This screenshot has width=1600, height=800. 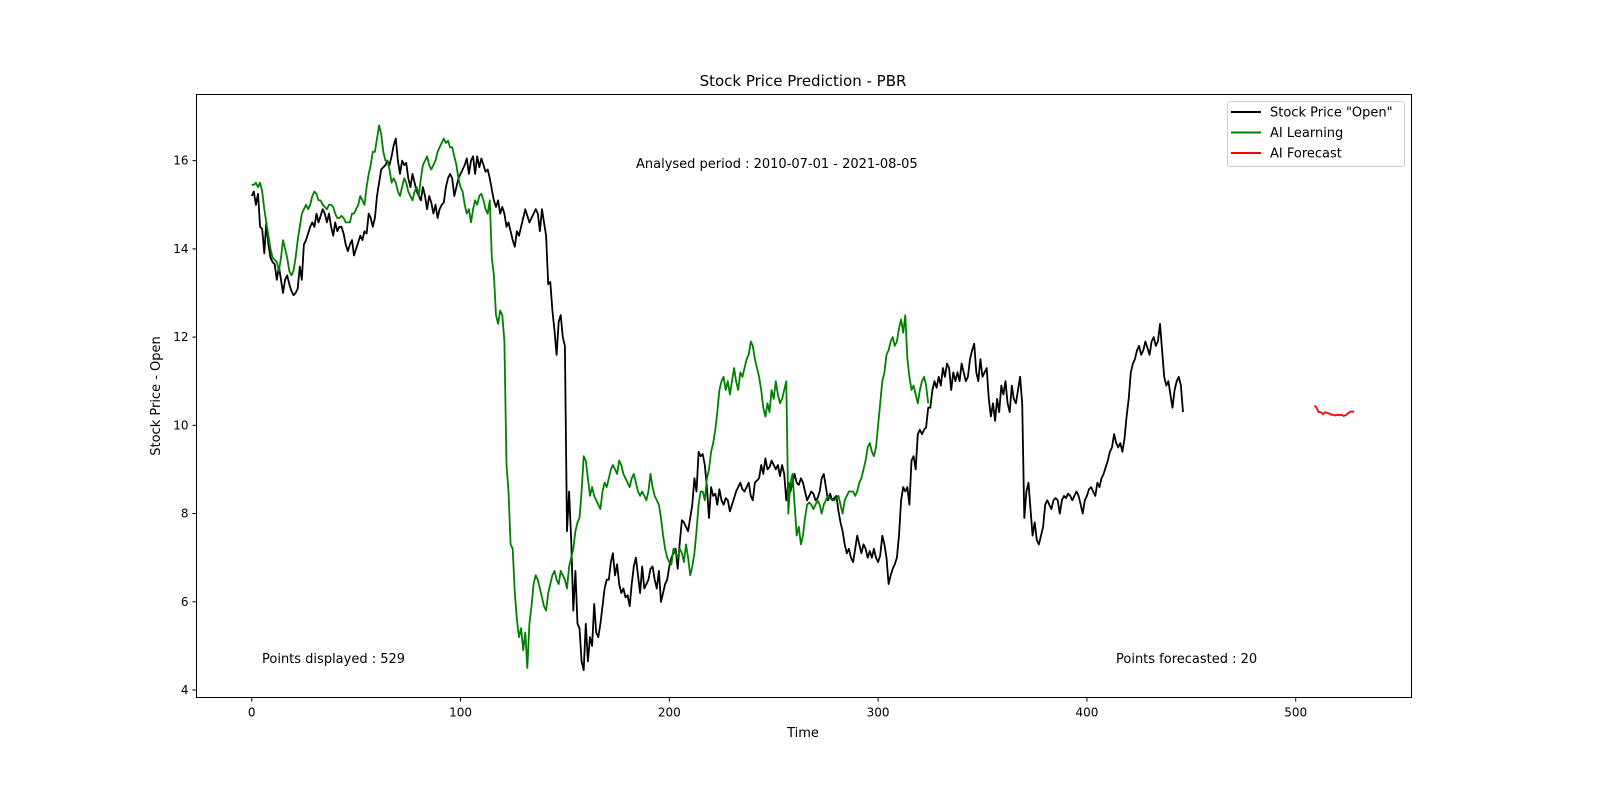 What do you see at coordinates (185, 690) in the screenshot?
I see `y-tick-label: 4` at bounding box center [185, 690].